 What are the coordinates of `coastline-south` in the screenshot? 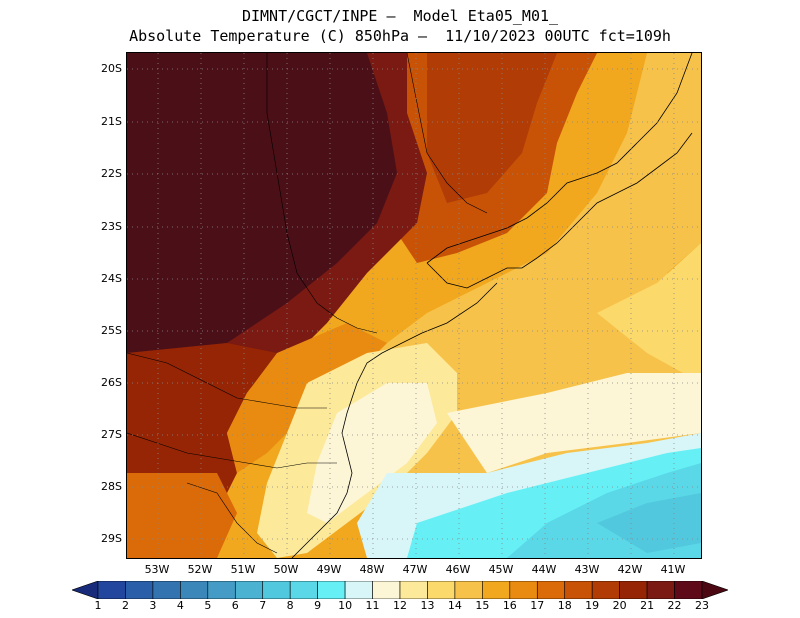 It's located at (394, 420).